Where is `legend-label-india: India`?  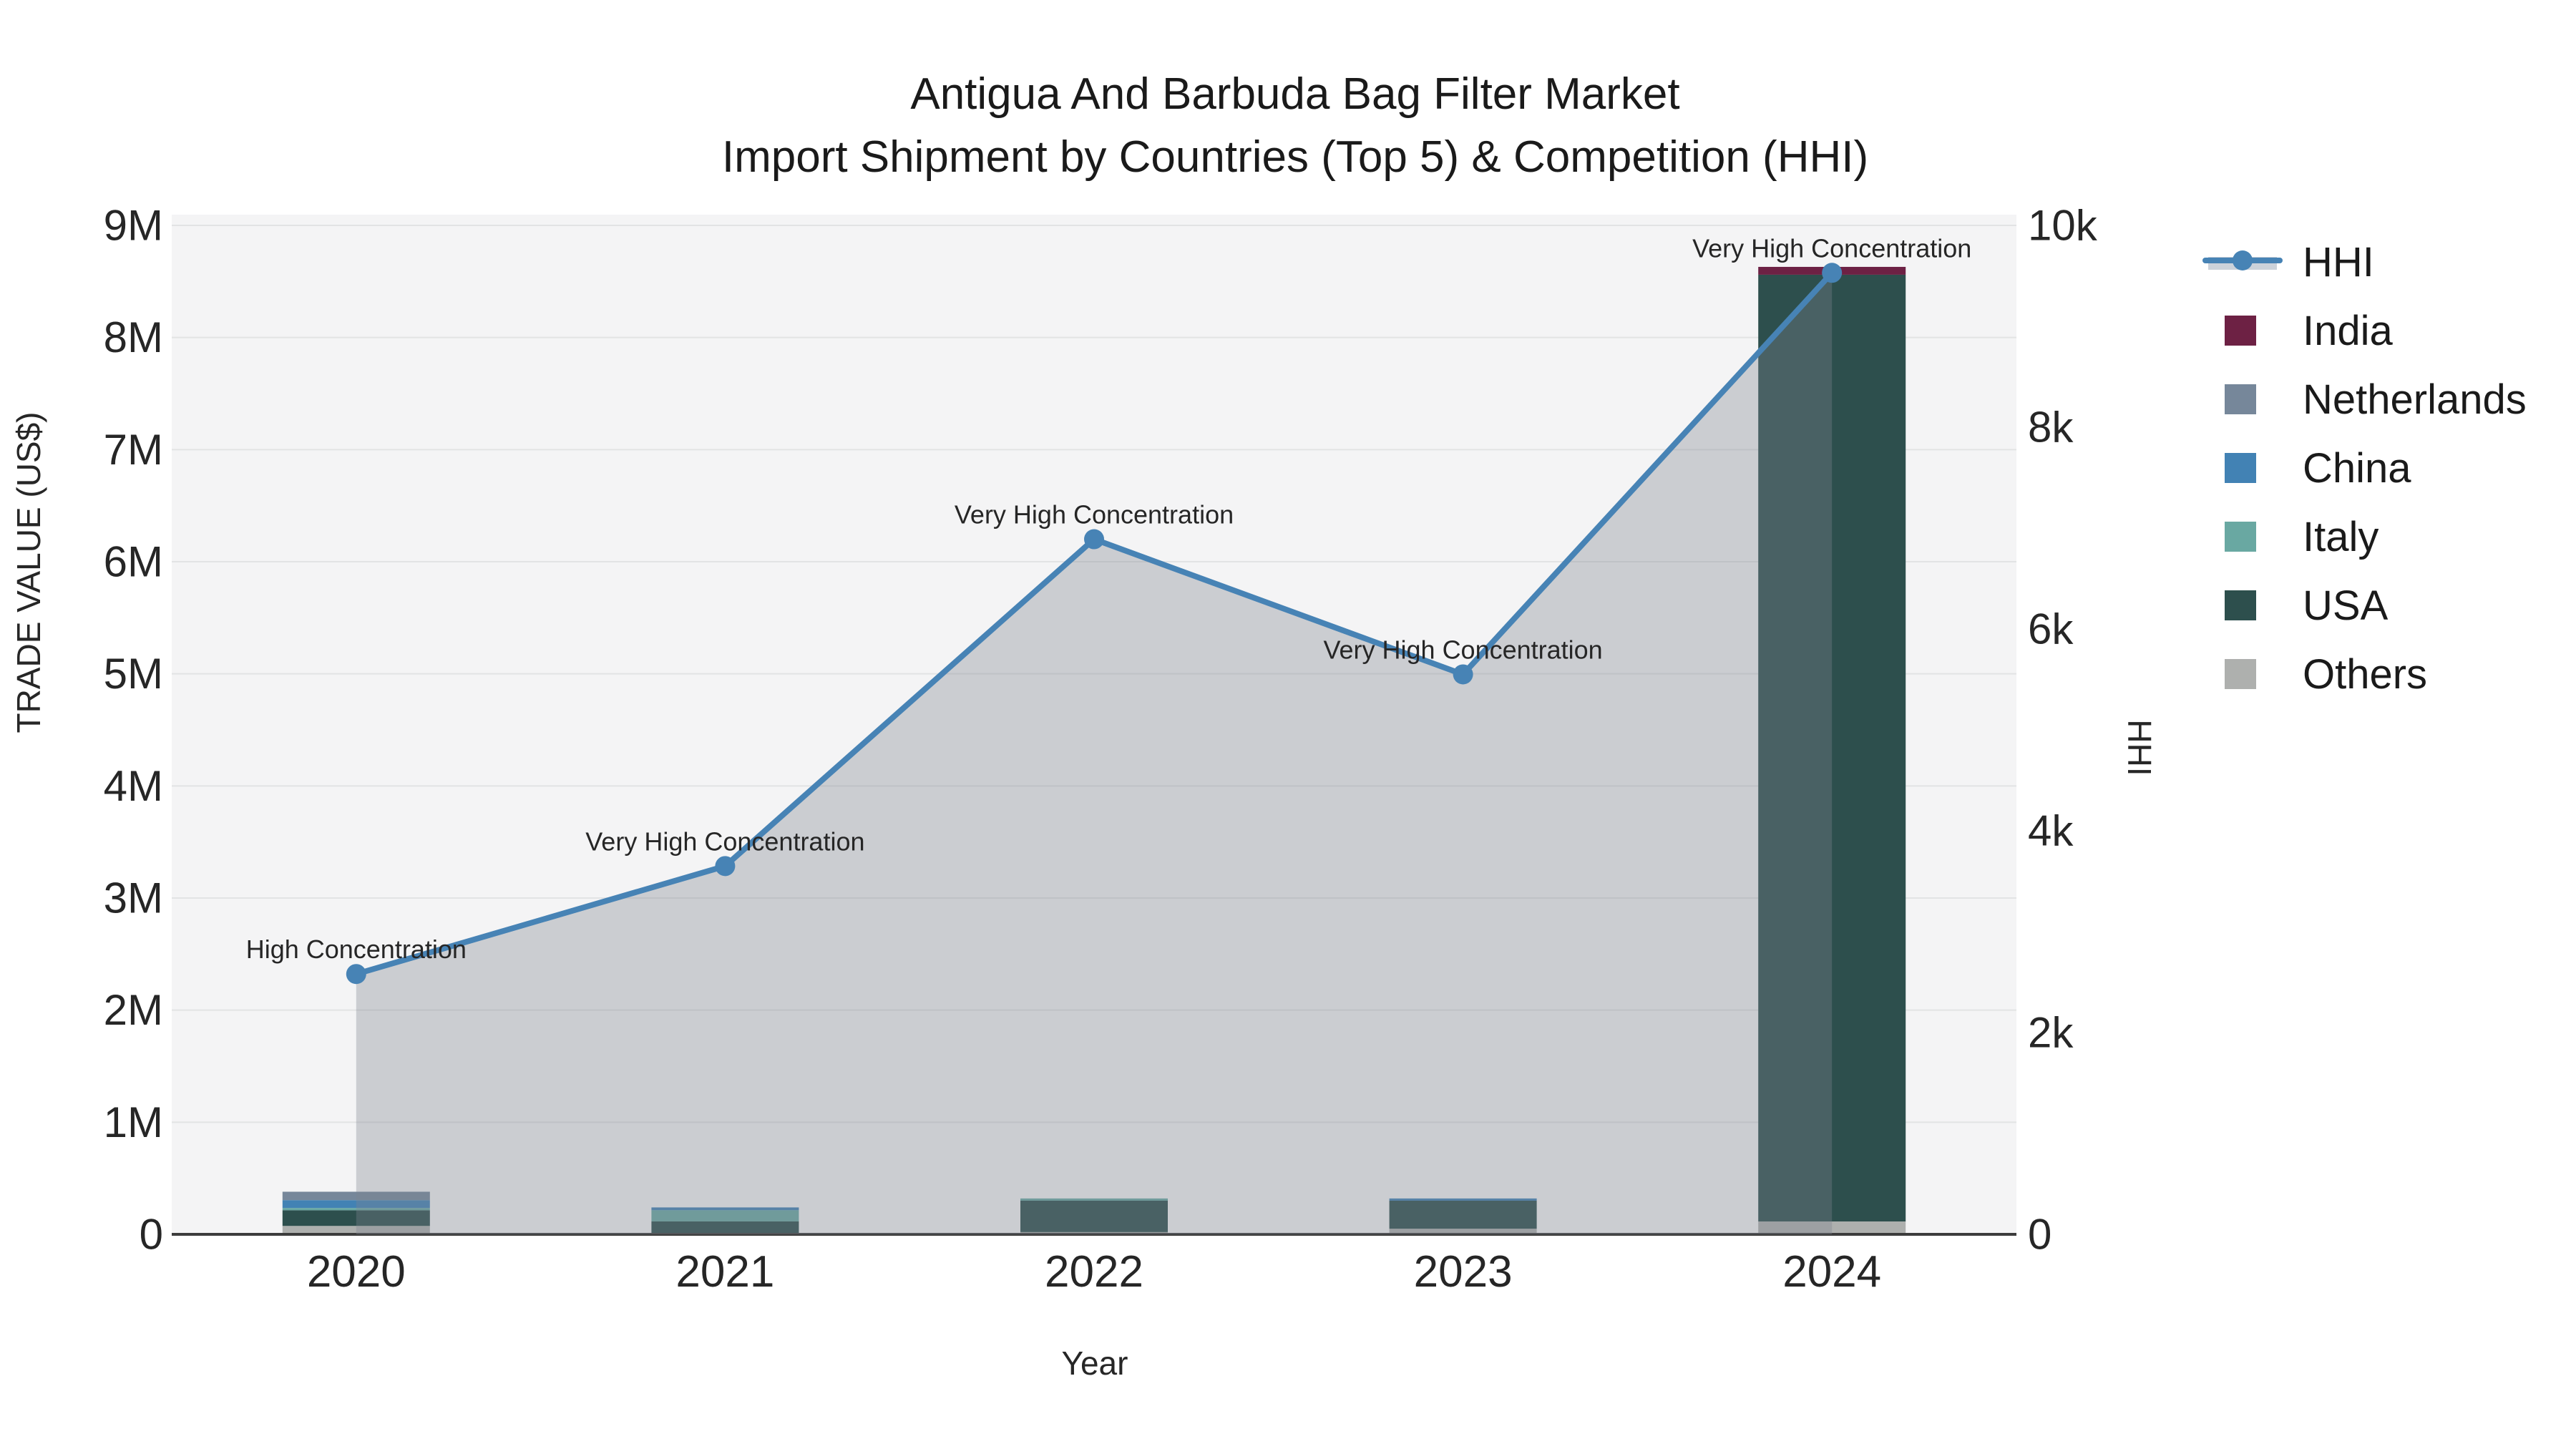 legend-label-india: India is located at coordinates (2348, 330).